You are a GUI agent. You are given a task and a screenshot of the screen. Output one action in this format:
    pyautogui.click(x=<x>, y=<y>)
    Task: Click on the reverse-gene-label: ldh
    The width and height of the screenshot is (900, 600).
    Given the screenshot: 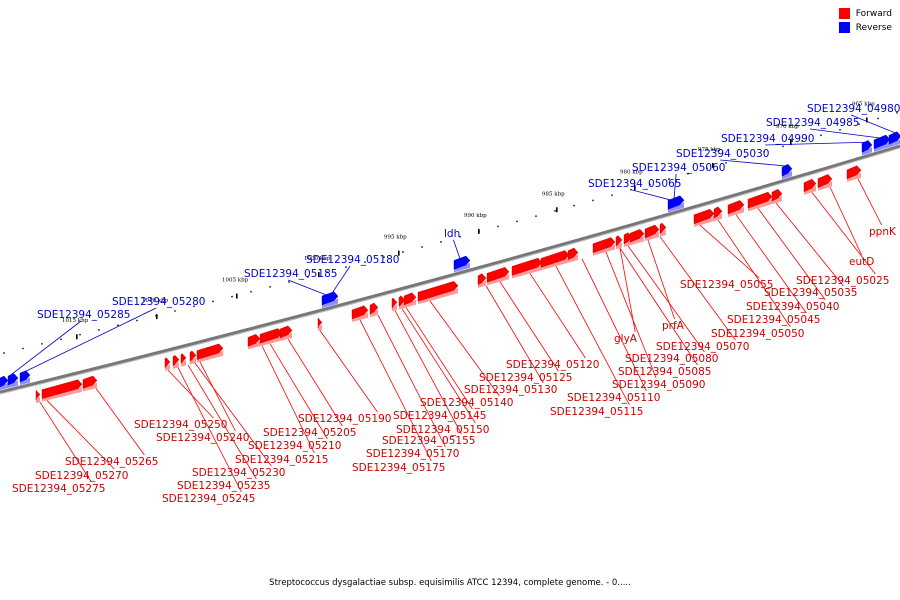 What is the action you would take?
    pyautogui.click(x=452, y=234)
    